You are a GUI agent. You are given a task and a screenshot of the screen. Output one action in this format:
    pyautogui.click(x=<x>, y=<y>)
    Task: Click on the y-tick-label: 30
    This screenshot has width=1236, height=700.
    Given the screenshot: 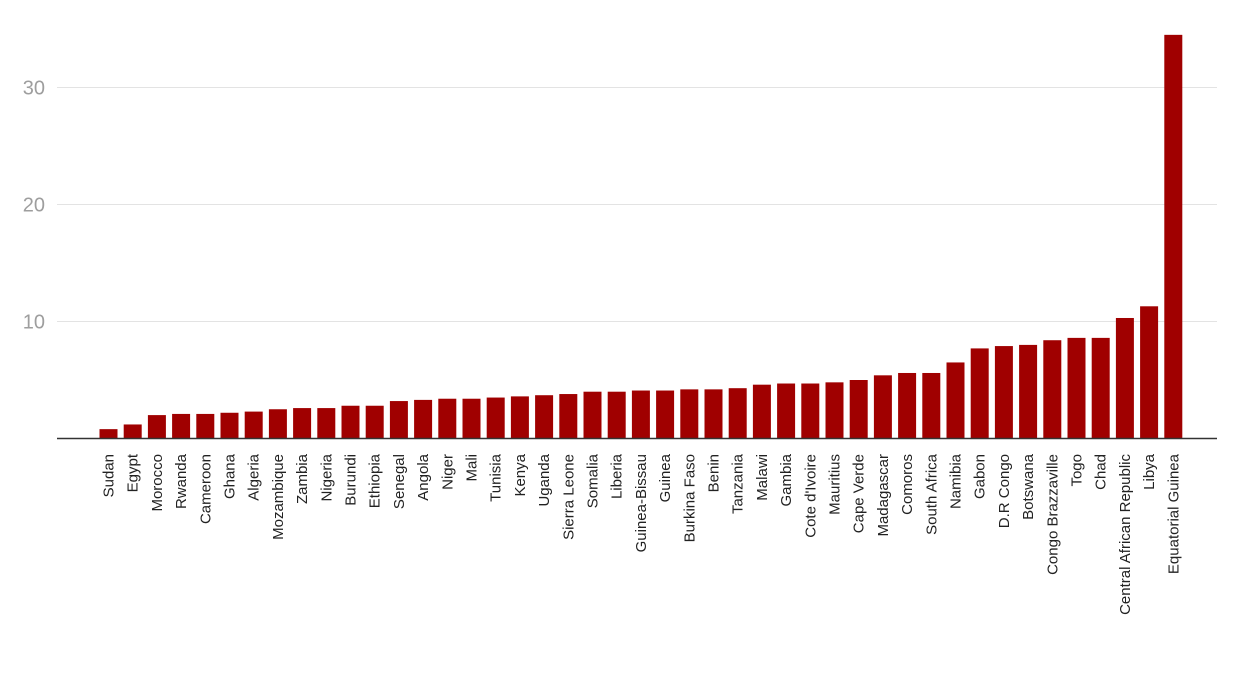 What is the action you would take?
    pyautogui.click(x=34, y=89)
    